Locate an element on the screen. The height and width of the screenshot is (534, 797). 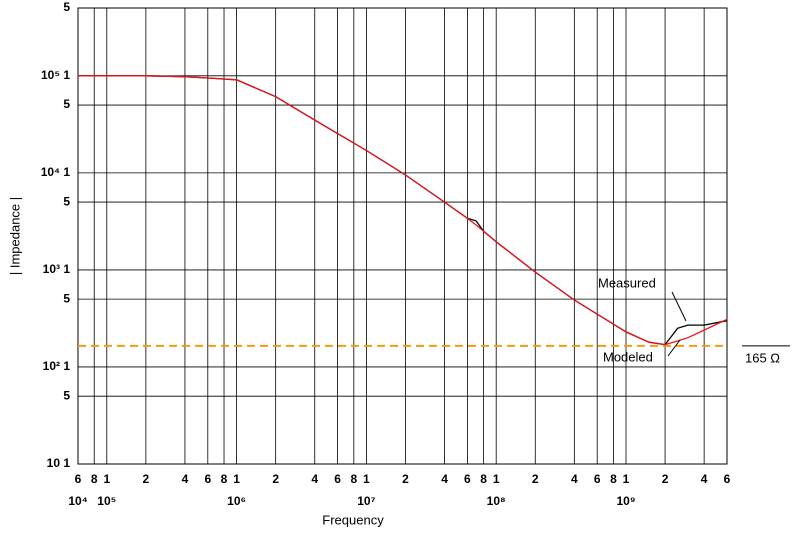
y-tick-label: 10⁴ 1 is located at coordinates (56, 172).